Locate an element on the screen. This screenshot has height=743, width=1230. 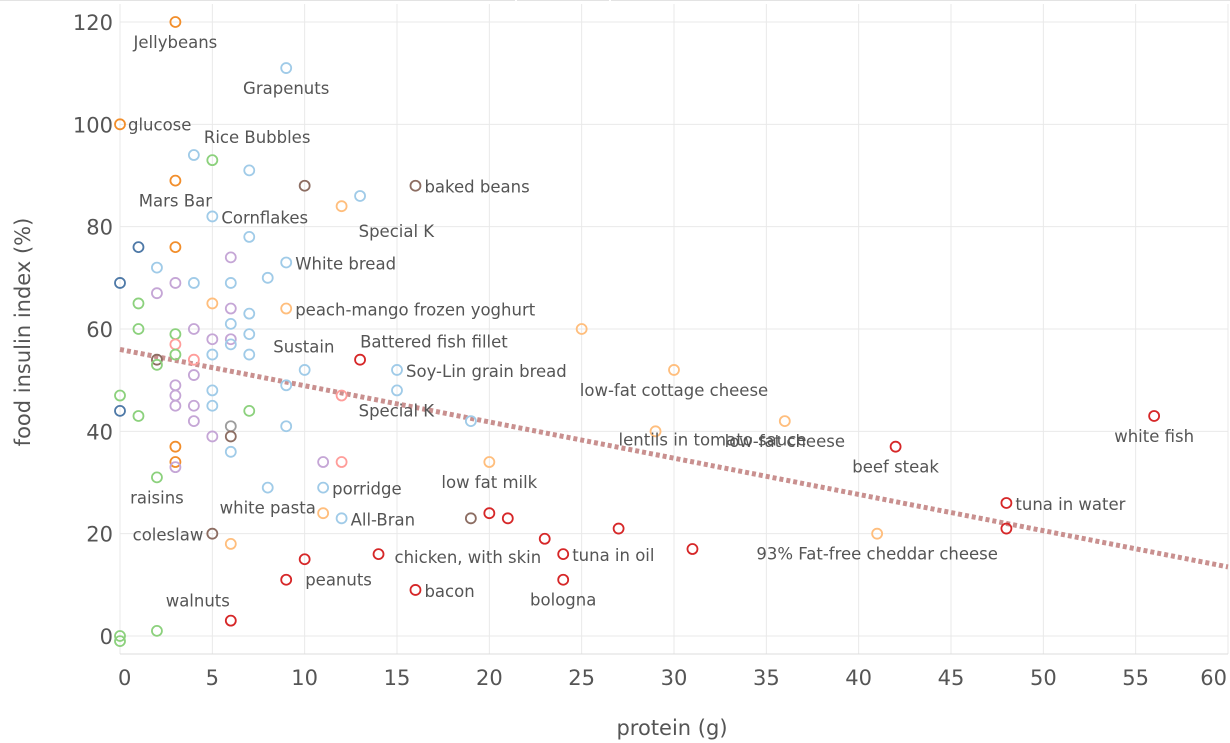
point-label: Special K is located at coordinates (397, 231).